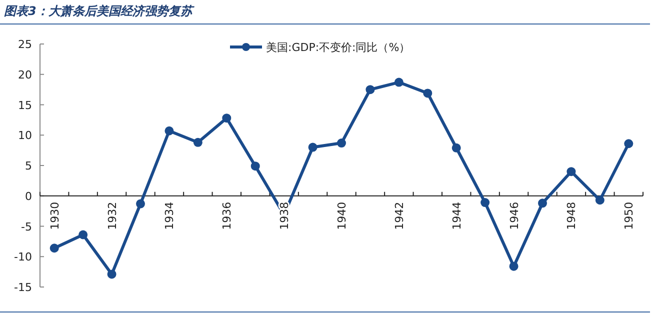 The width and height of the screenshot is (664, 328). What do you see at coordinates (342, 216) in the screenshot?
I see `x-tick-label: 1940` at bounding box center [342, 216].